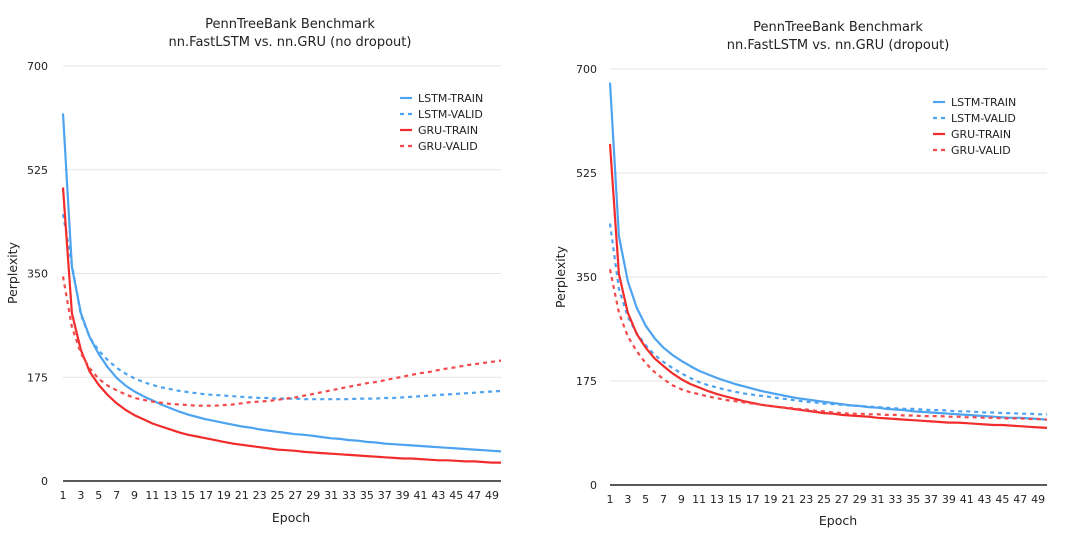  I want to click on chart-subtitle: nn.FastLSTM vs. nn.GRU (no dropout), so click(290, 42).